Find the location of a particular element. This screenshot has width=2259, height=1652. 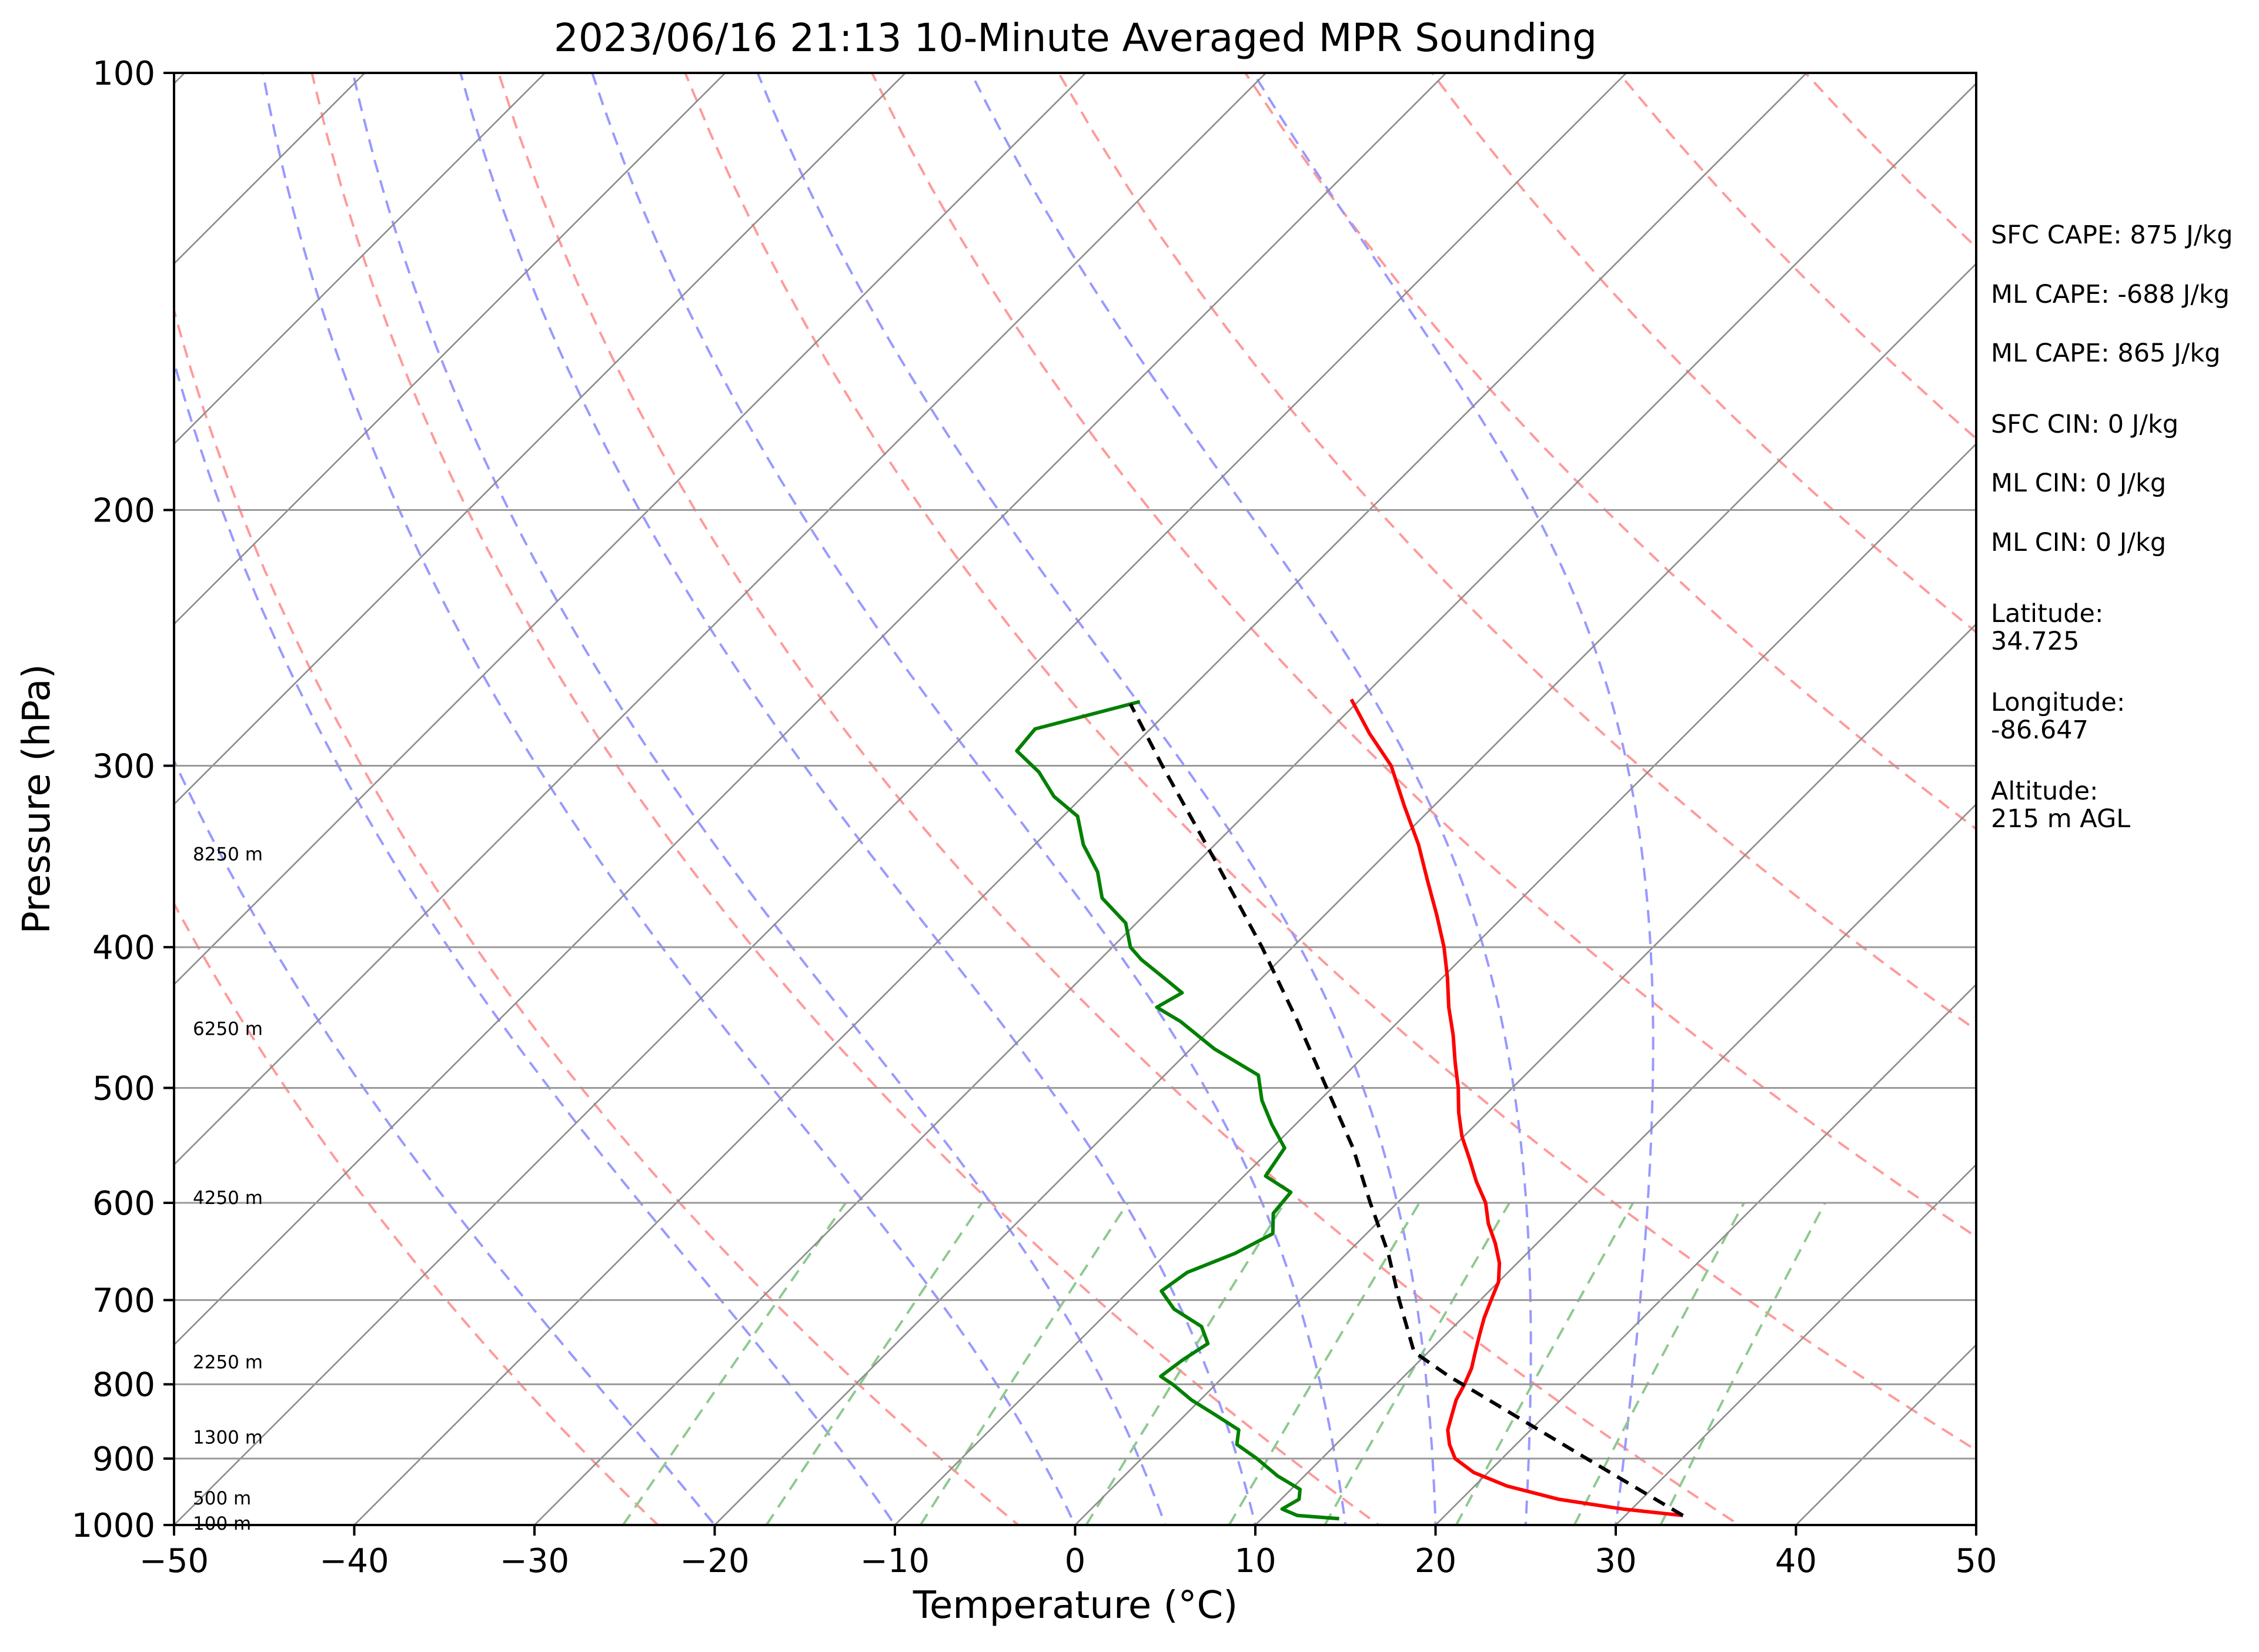

x-tick-label: −40 is located at coordinates (354, 1561).